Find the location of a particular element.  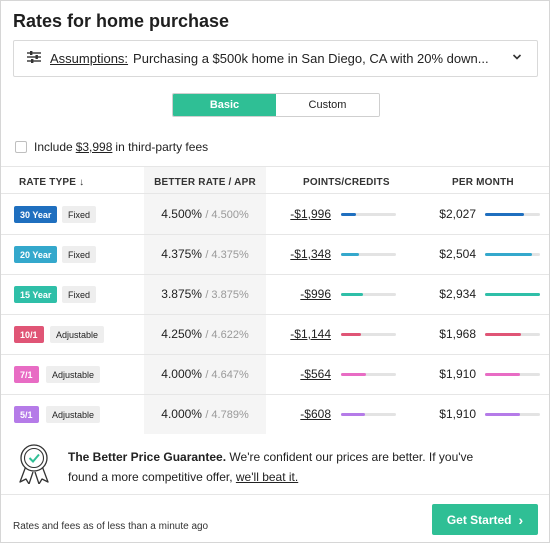

apr-value: / 3.875% is located at coordinates (227, 295).